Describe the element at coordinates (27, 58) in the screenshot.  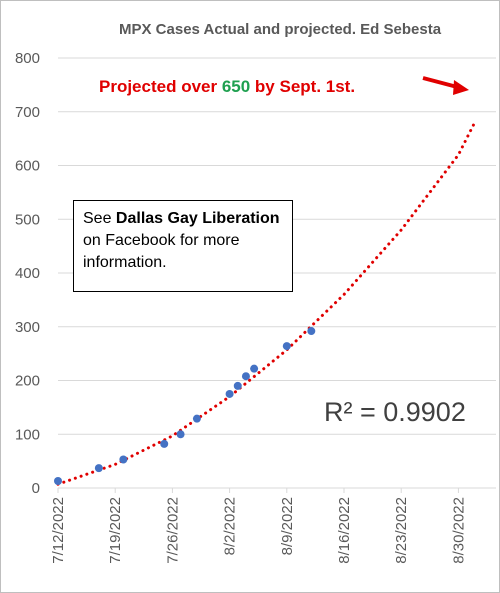
I see `y-tick-label: 800` at that location.